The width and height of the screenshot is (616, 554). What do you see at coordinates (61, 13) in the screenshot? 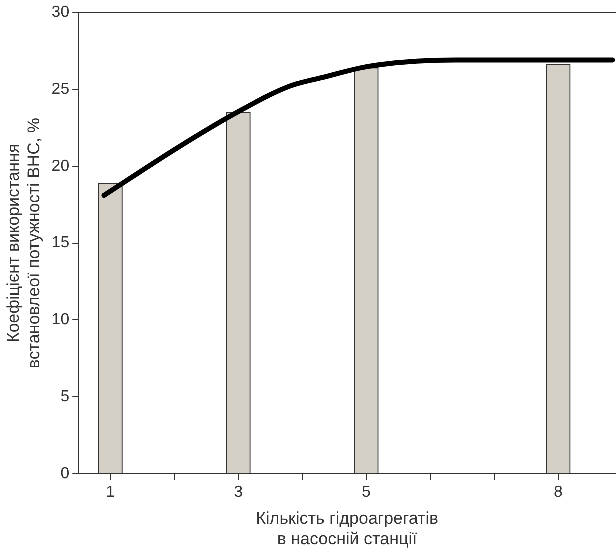
I see `y-tick-label: 30` at bounding box center [61, 13].